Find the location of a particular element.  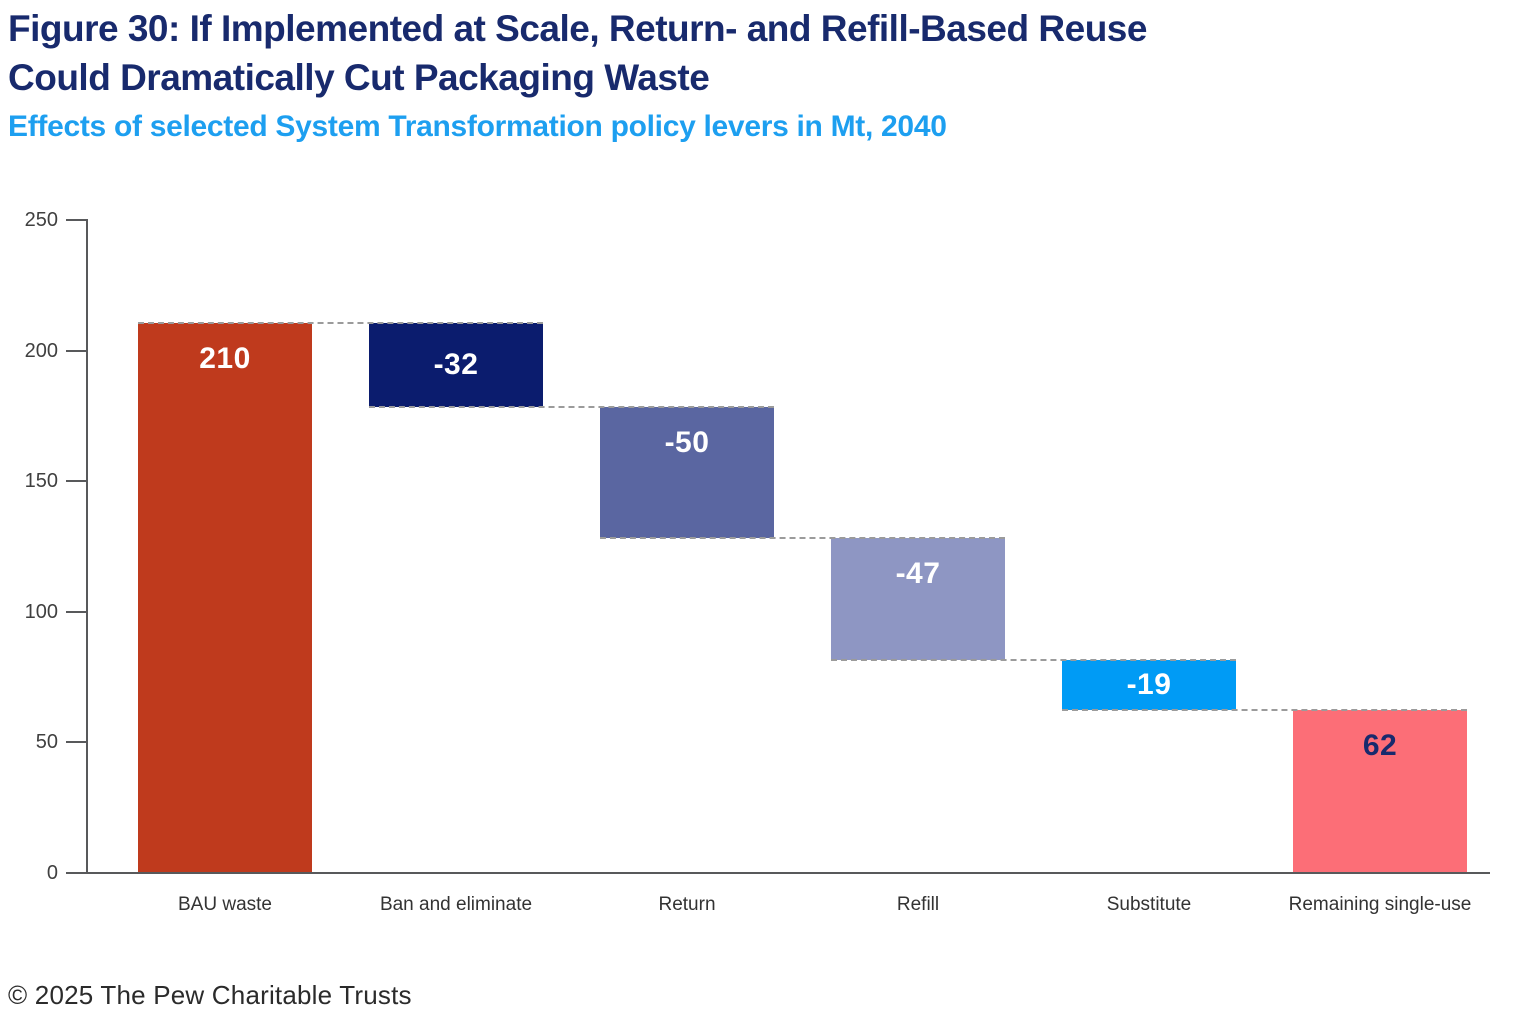

y-axis-tick-label: 100 is located at coordinates (41, 611).